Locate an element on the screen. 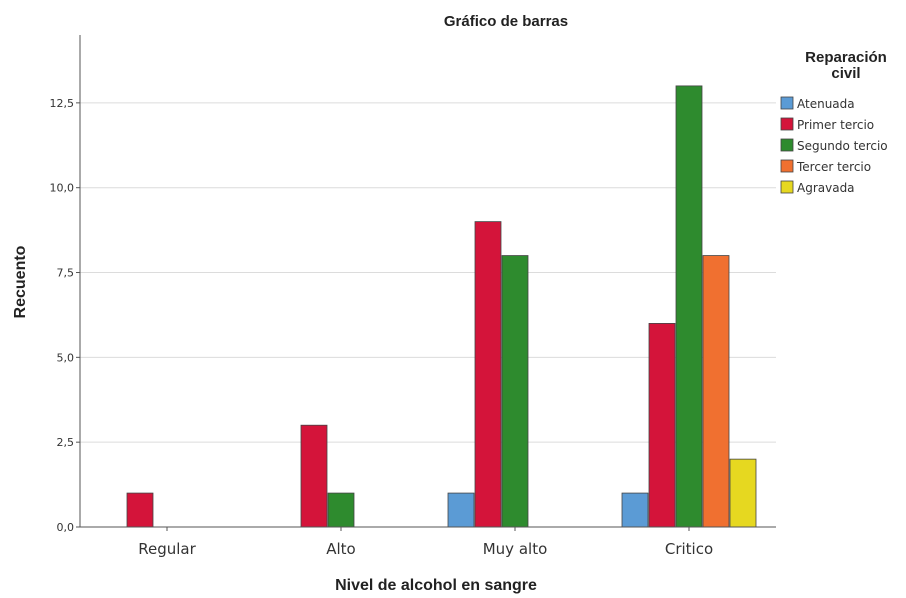 The image size is (906, 598). bar-agravada-critico is located at coordinates (743, 493).